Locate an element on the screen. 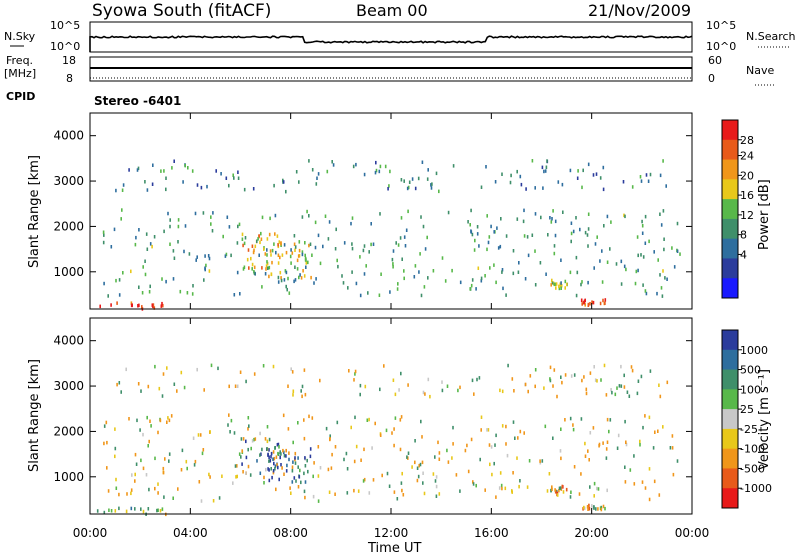 This screenshot has height=554, width=800. colorbar-tick-label: 16 is located at coordinates (747, 195).